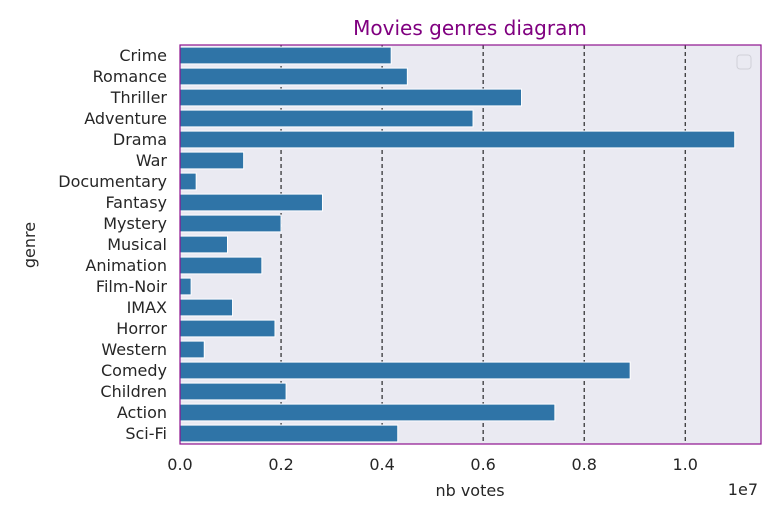 This screenshot has width=780, height=524. Describe the element at coordinates (136, 202) in the screenshot. I see `y-tick-label: Fantasy` at that location.